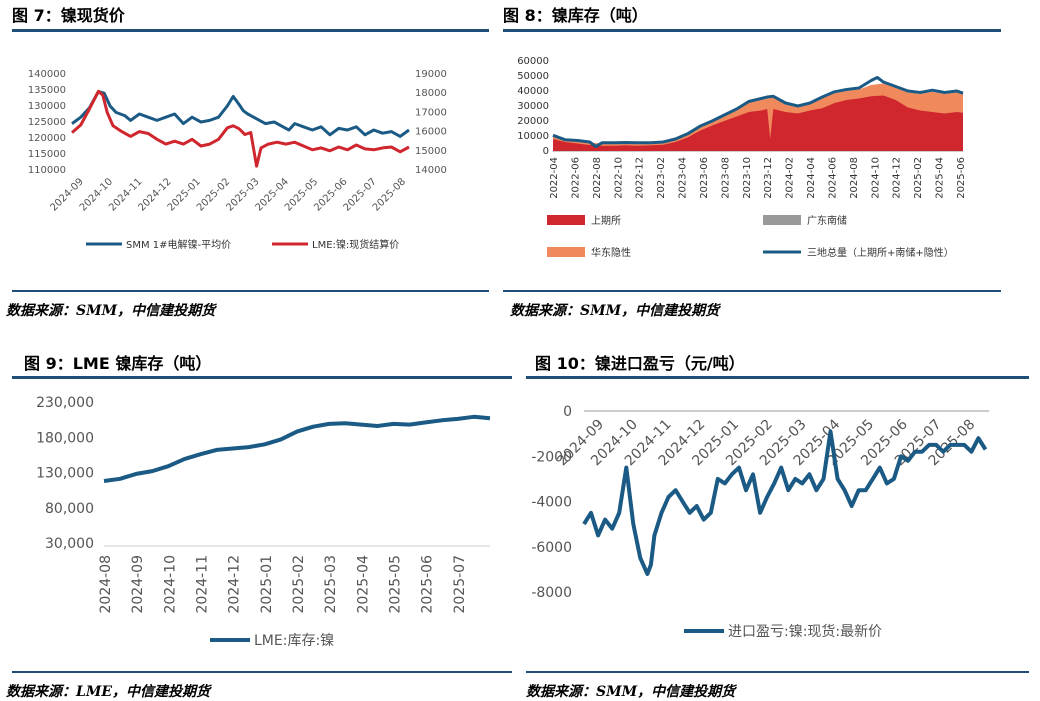 This screenshot has height=701, width=1040. I want to click on fig10-series-line, so click(785, 502).